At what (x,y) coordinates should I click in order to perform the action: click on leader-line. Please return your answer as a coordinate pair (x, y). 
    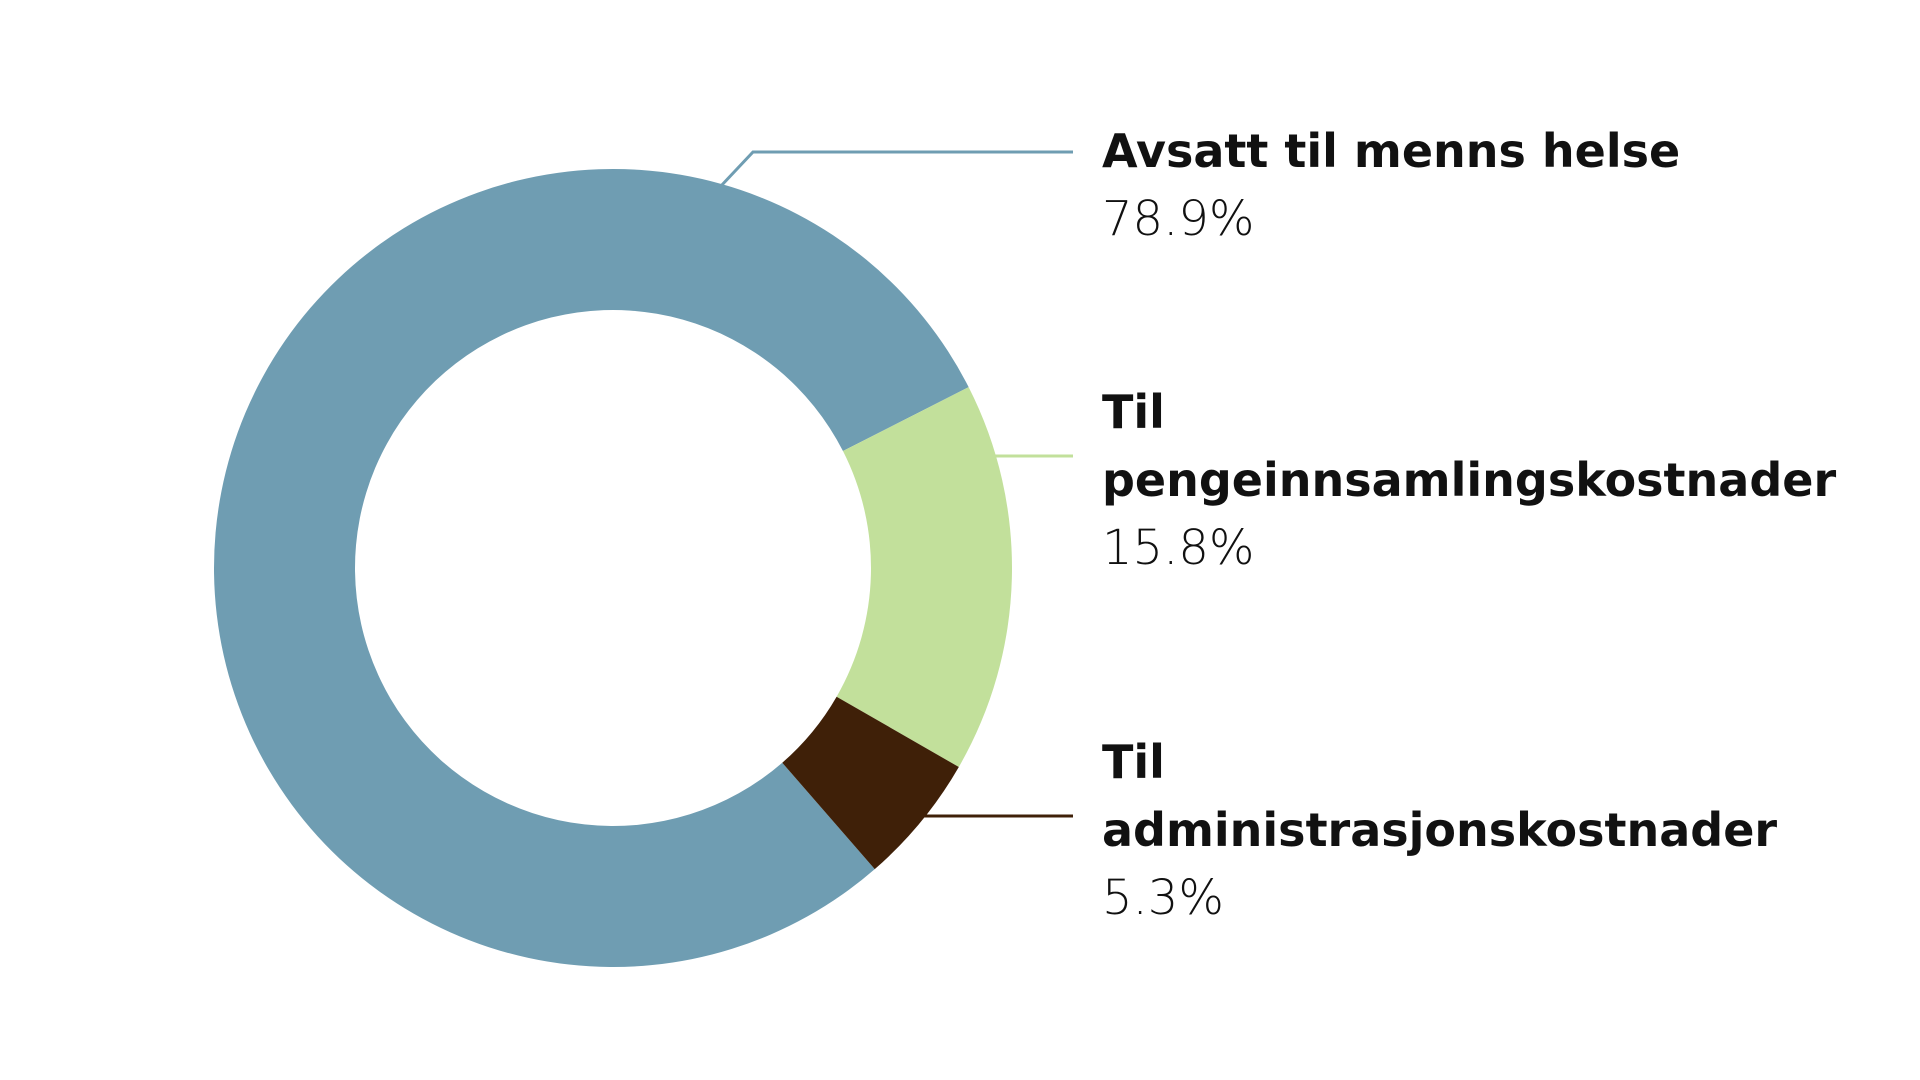
    Looking at the image, I should click on (895, 169).